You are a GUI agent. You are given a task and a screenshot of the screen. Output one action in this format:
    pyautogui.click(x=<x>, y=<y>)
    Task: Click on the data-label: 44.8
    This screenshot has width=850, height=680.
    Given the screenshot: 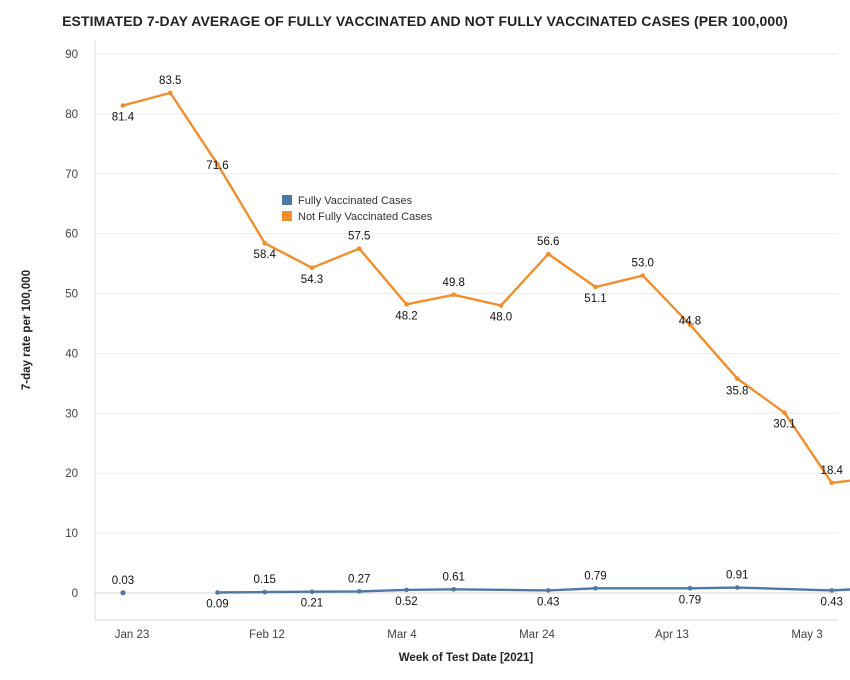 What is the action you would take?
    pyautogui.click(x=690, y=322)
    